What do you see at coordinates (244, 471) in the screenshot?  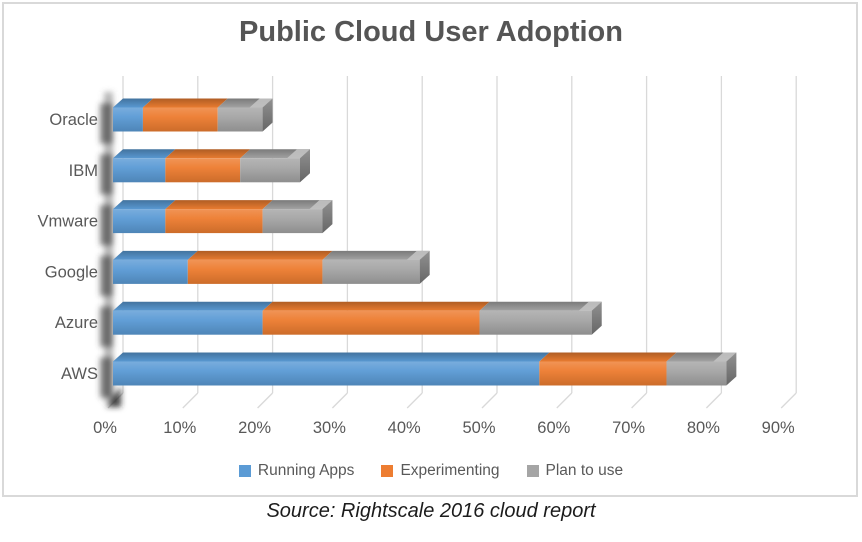 I see `legend-swatch-running-apps` at bounding box center [244, 471].